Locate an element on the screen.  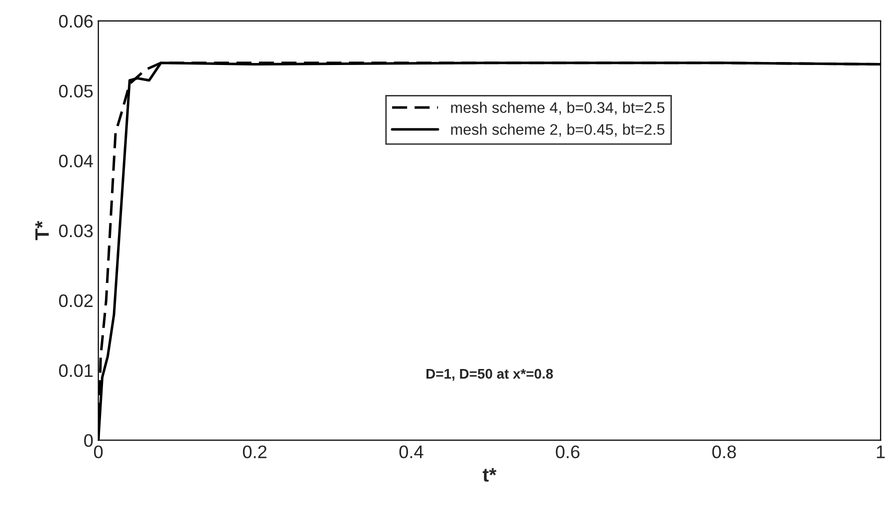
x-tick-label: 0 is located at coordinates (98, 452).